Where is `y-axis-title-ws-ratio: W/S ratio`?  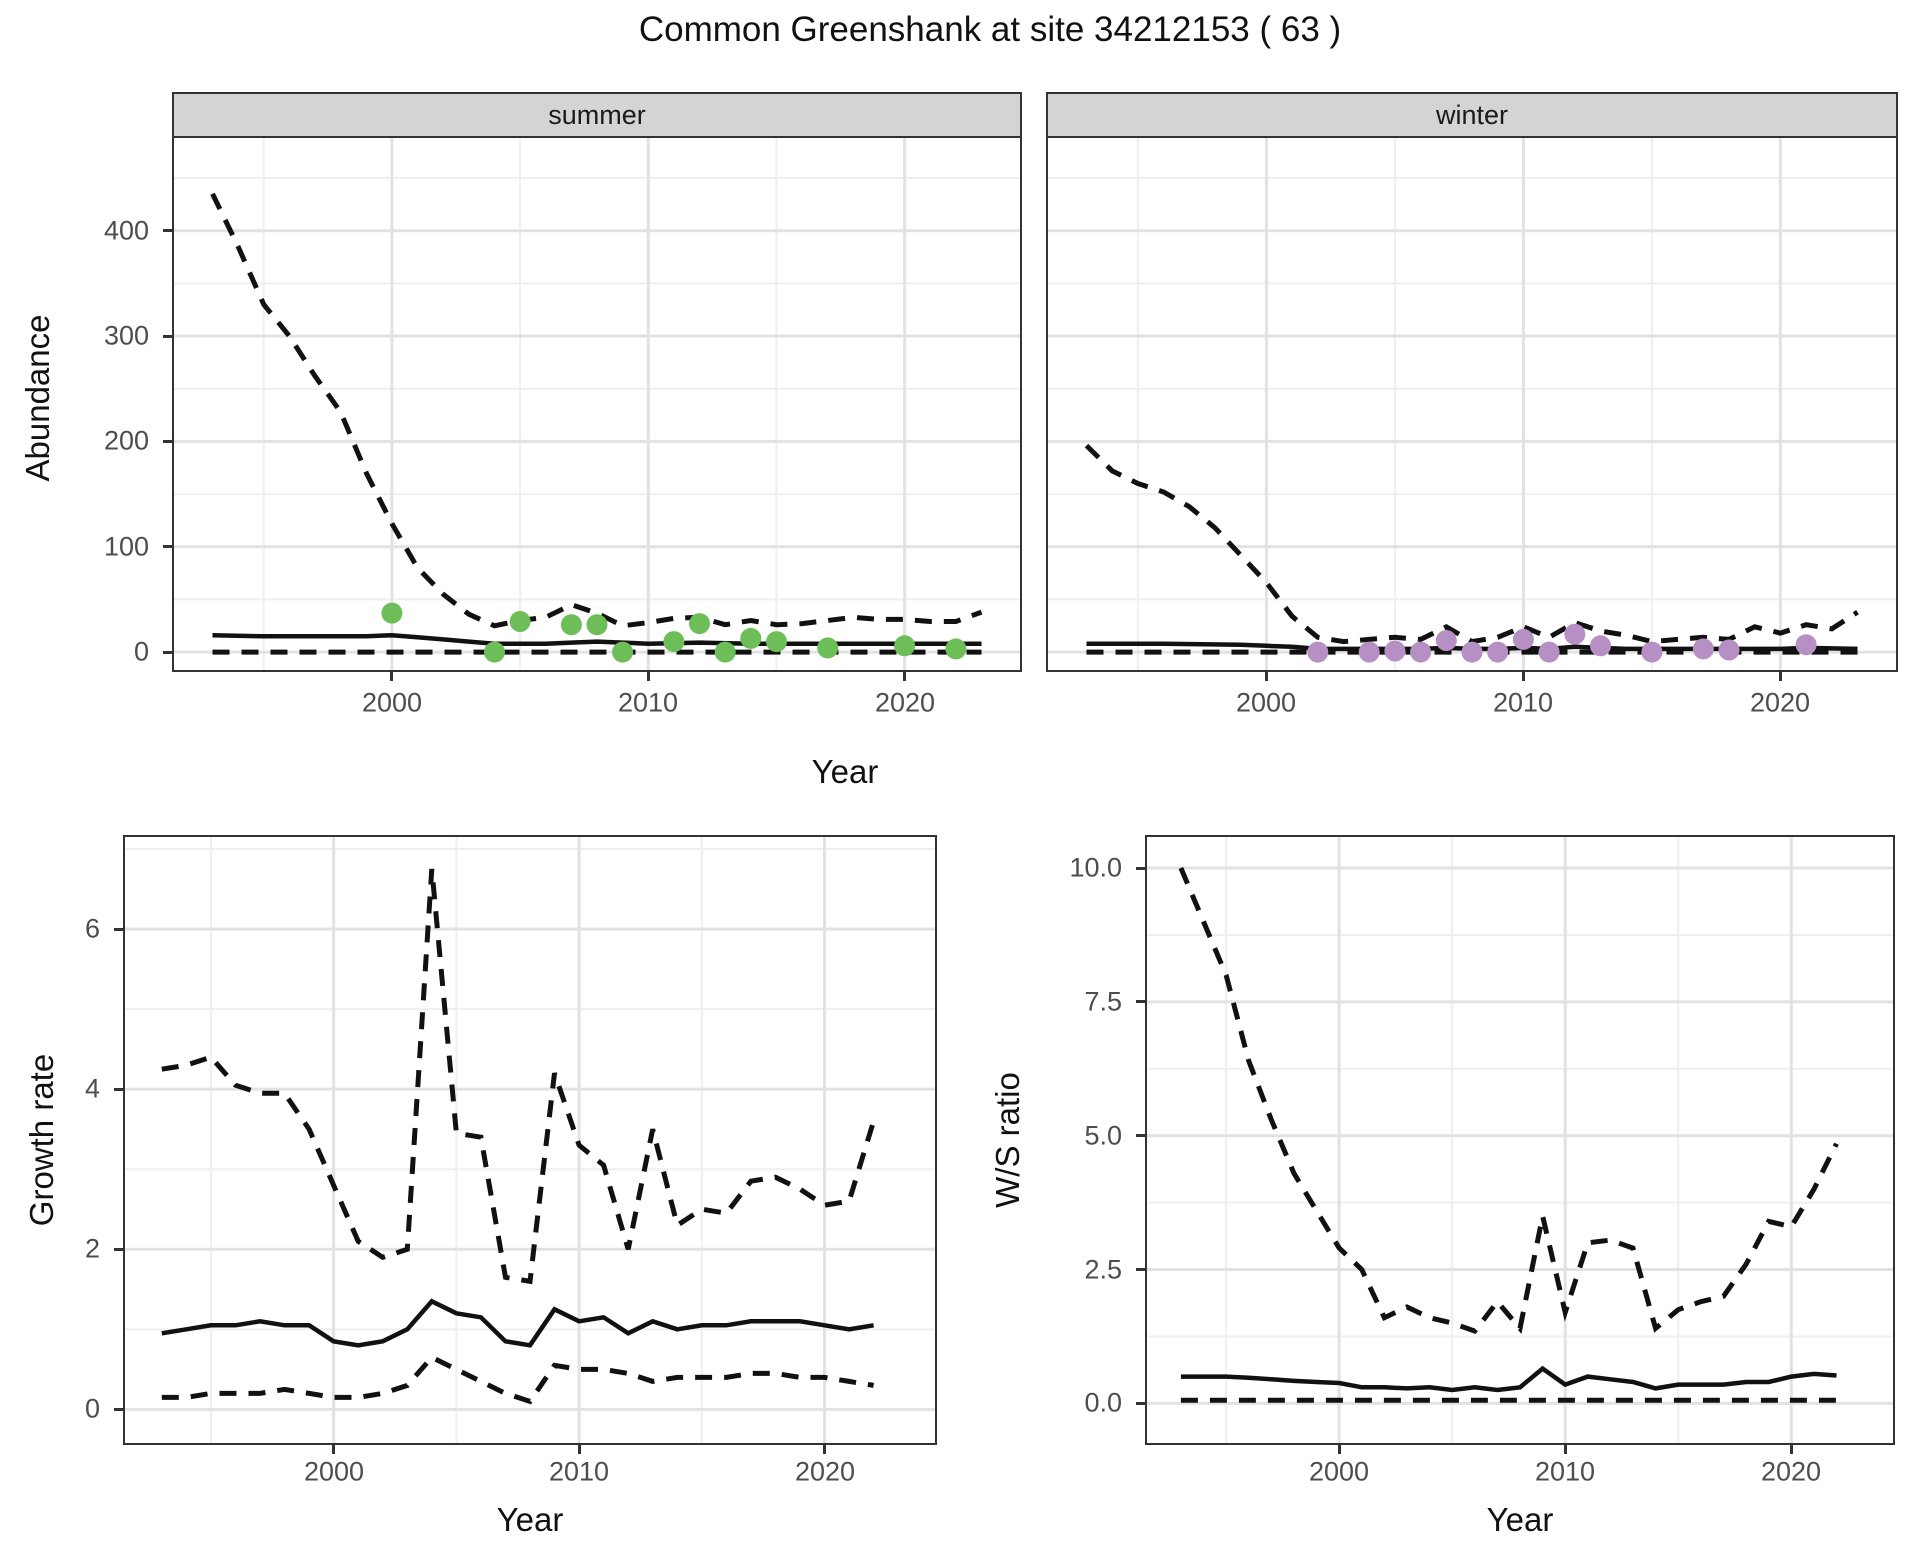
y-axis-title-ws-ratio: W/S ratio is located at coordinates (1007, 1140).